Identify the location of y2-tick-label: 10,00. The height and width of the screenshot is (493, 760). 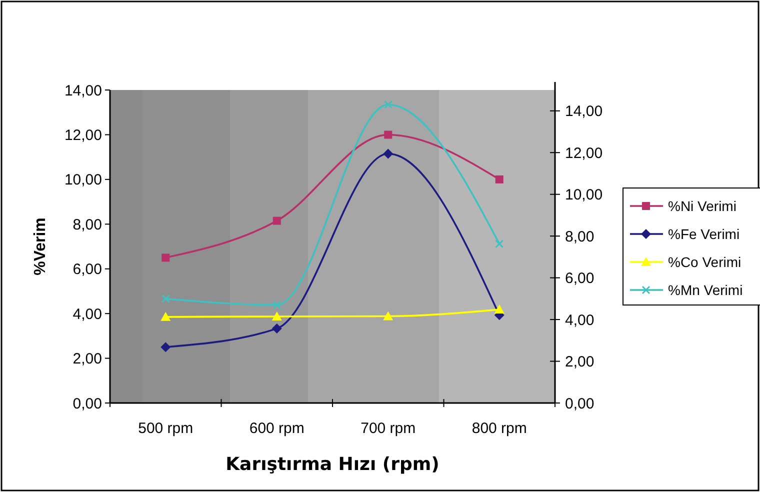
(584, 195).